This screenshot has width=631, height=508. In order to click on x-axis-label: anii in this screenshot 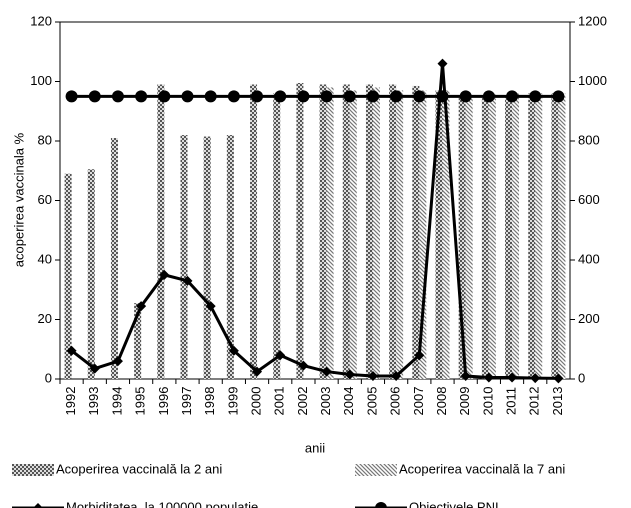, I will do `click(315, 447)`.